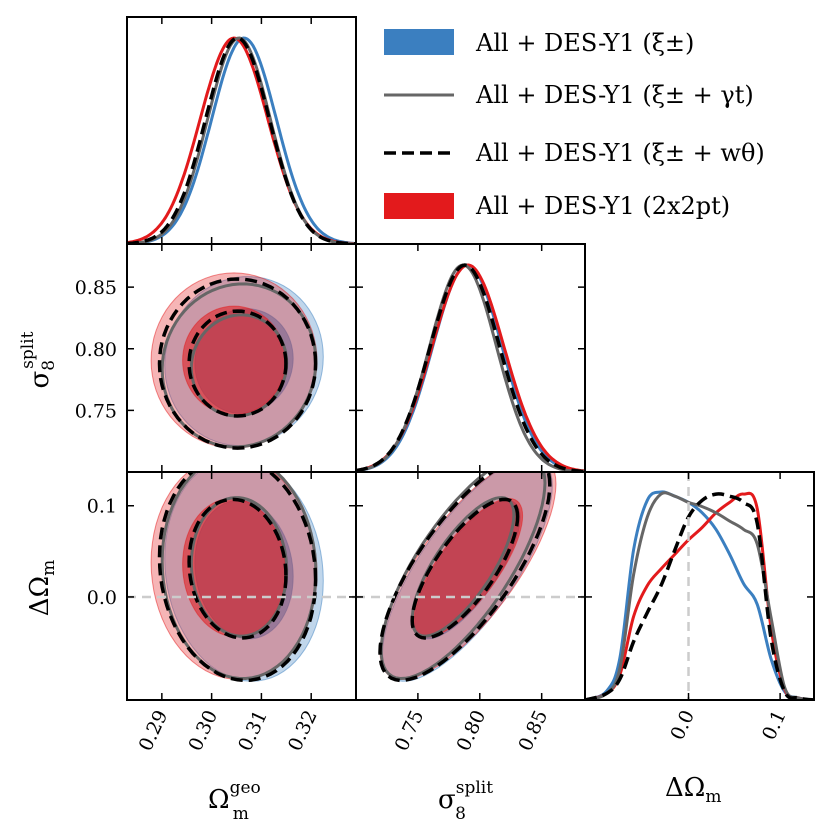  What do you see at coordinates (303, 731) in the screenshot?
I see `x-tick-label: 0.32` at bounding box center [303, 731].